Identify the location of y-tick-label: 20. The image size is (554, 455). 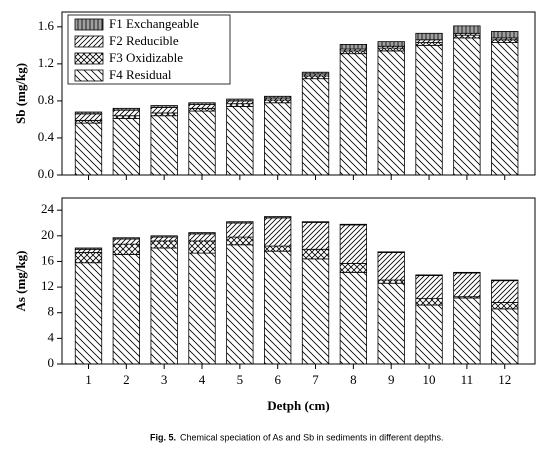
(47, 234).